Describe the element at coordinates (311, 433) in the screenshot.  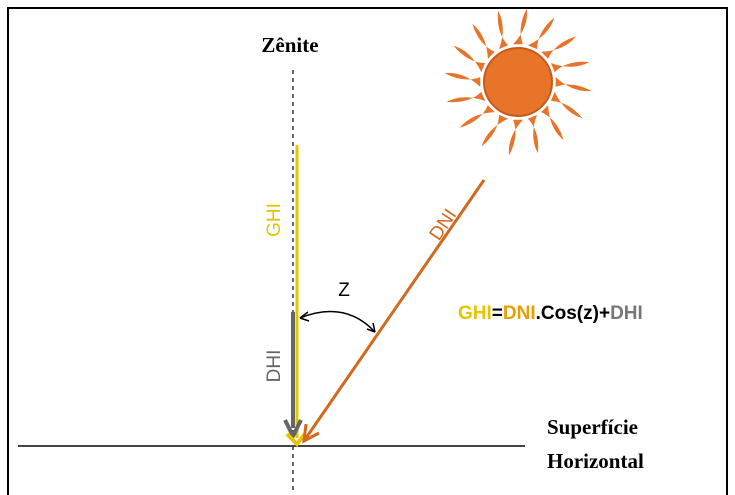
I see `dni-arrow` at that location.